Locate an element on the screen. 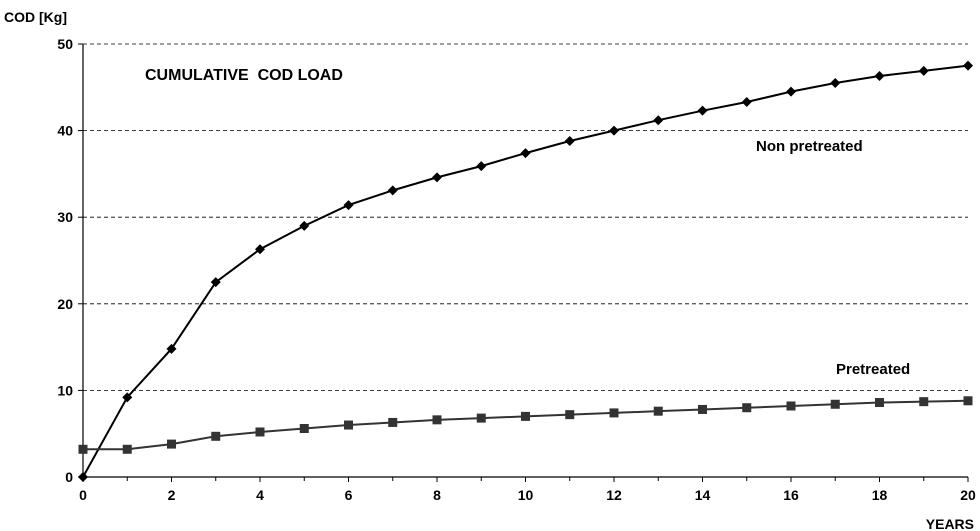  x-tick-label-16: 16 is located at coordinates (791, 495).